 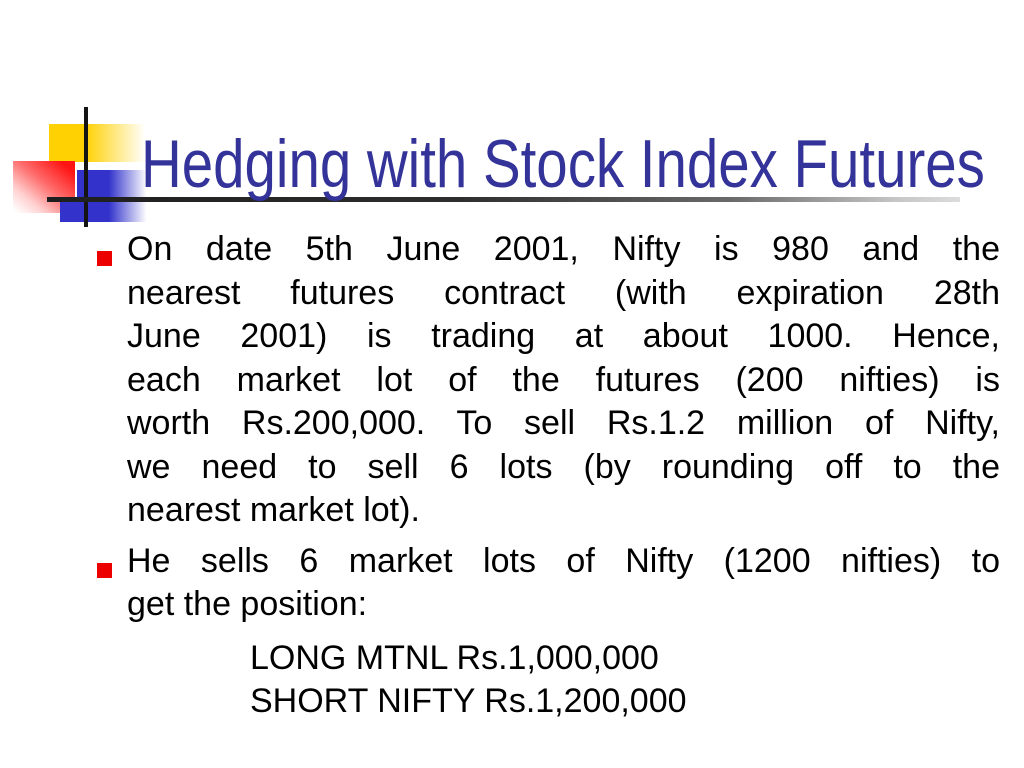 I want to click on indented-line: SHORT NIFTY Rs.1,200,000, so click(x=468, y=701).